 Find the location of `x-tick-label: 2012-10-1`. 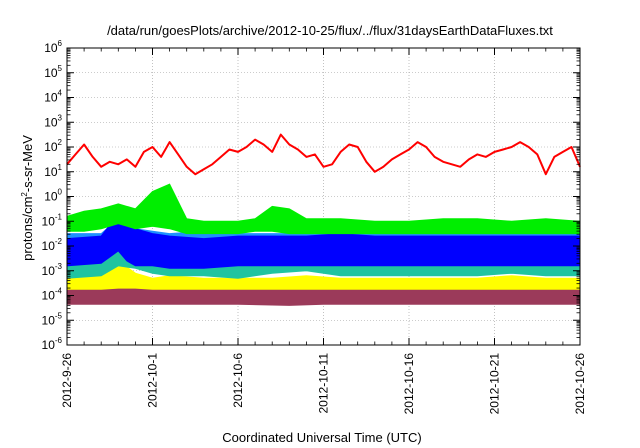

x-tick-label: 2012-10-1 is located at coordinates (153, 380).